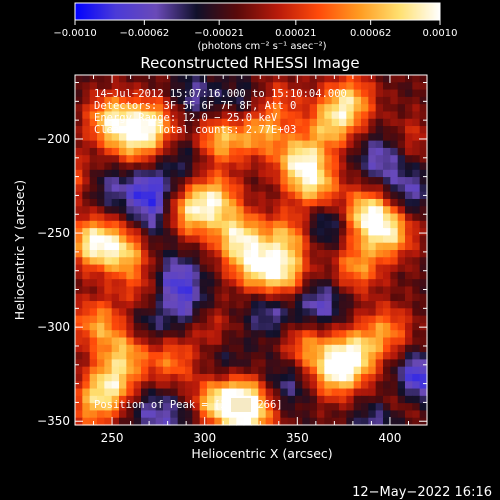 The width and height of the screenshot is (500, 500). Describe the element at coordinates (160, 405) in the screenshot. I see `peak-position-label: Position of Peak = [2` at that location.